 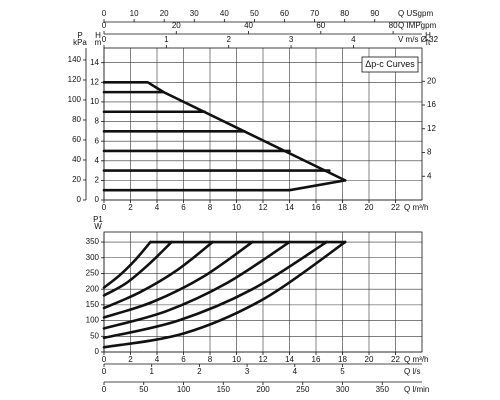 What do you see at coordinates (97, 179) in the screenshot?
I see `y-tick-label: 2` at bounding box center [97, 179].